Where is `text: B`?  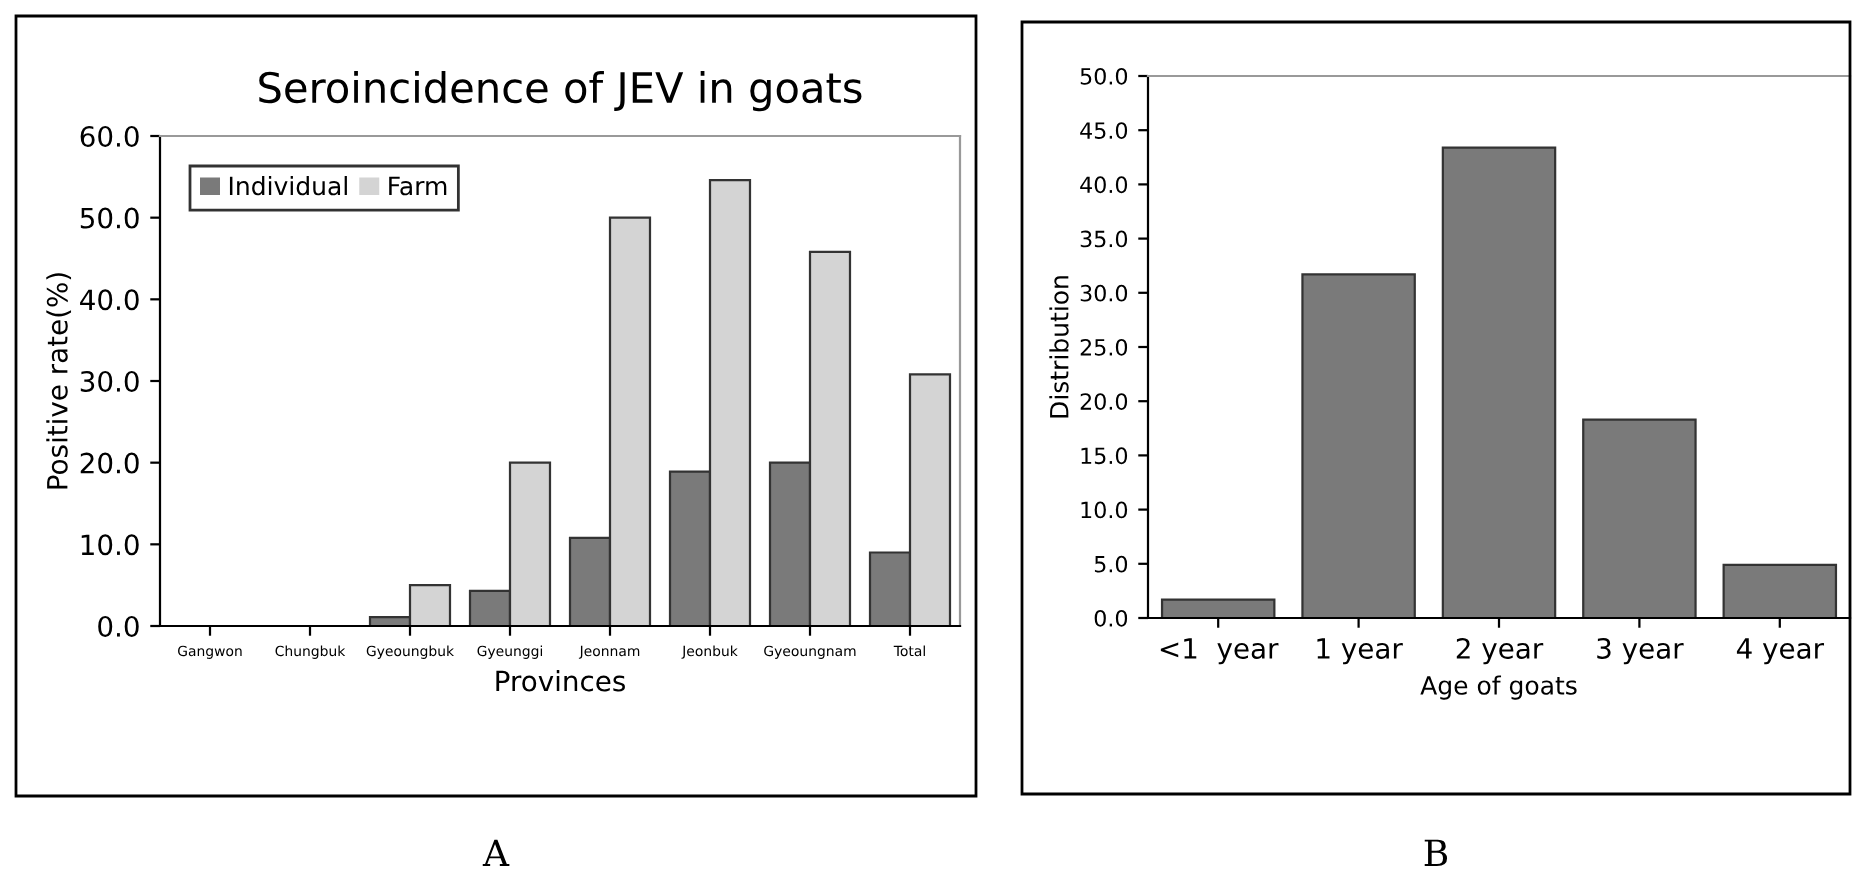
text: B is located at coordinates (1436, 852).